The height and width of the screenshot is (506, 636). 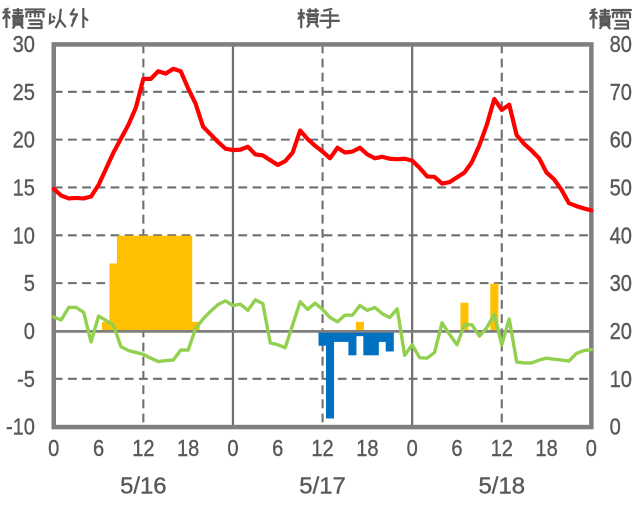 What do you see at coordinates (24, 187) in the screenshot?
I see `svg-text: 15` at bounding box center [24, 187].